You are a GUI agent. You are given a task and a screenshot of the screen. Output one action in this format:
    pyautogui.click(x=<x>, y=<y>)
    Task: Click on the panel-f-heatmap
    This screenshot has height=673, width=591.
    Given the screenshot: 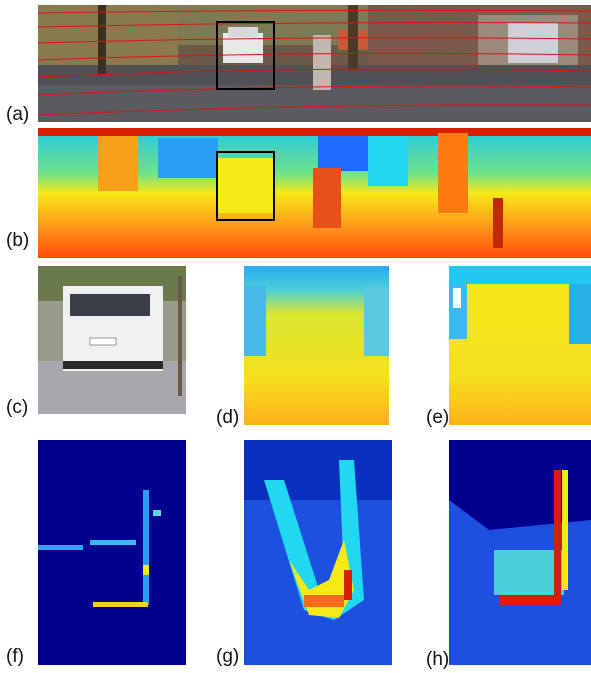 What is the action you would take?
    pyautogui.click(x=112, y=552)
    